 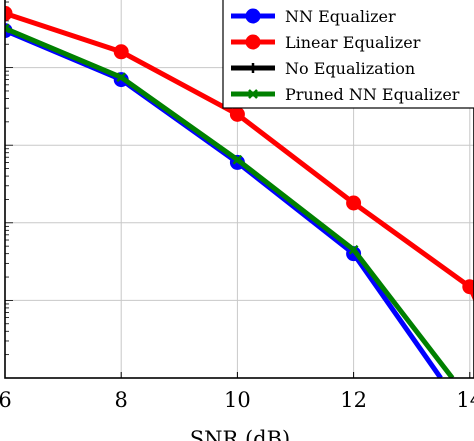 I want to click on x-tick-label: 14, so click(x=465, y=400).